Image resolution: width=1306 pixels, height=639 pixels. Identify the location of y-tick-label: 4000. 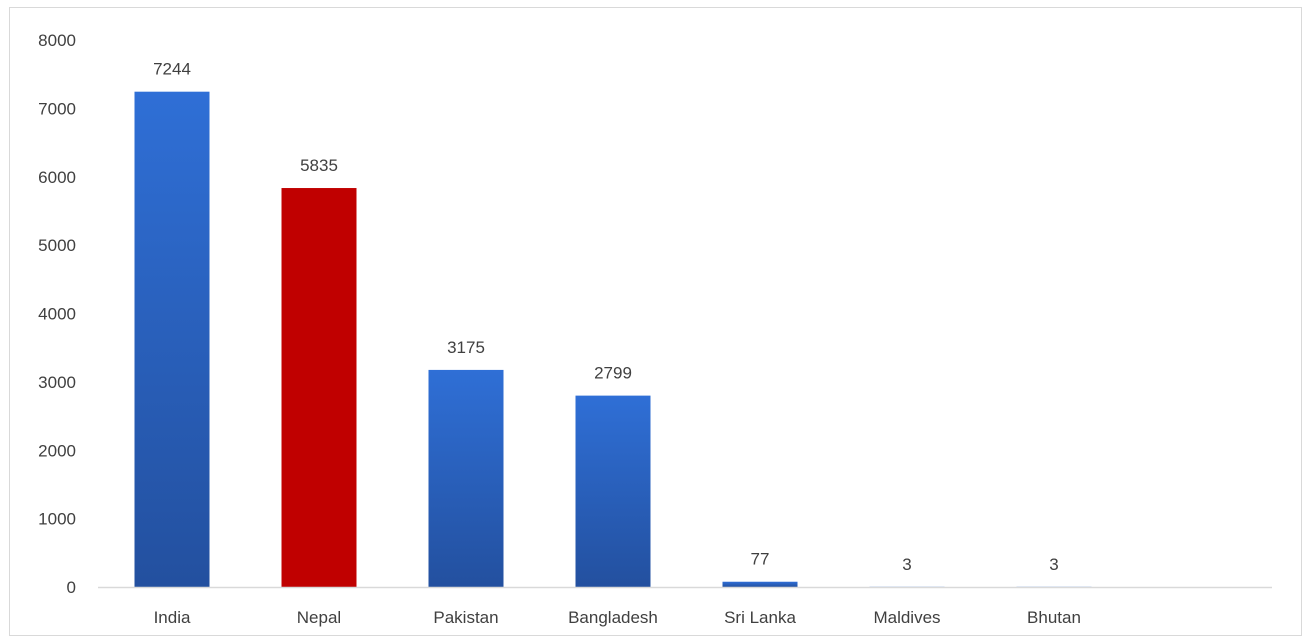
(57, 314).